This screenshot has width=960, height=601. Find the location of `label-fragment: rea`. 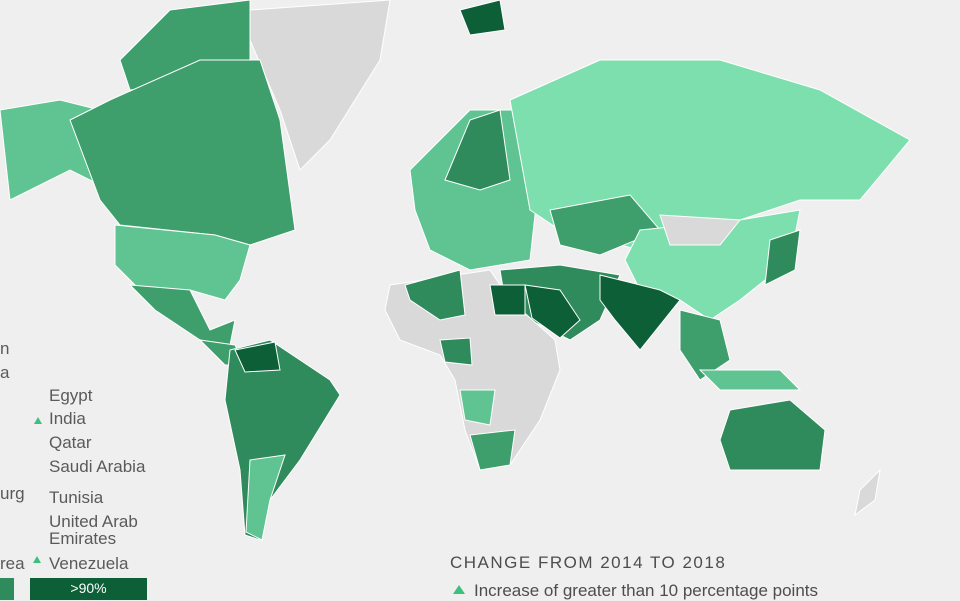

label-fragment: rea is located at coordinates (12, 563).